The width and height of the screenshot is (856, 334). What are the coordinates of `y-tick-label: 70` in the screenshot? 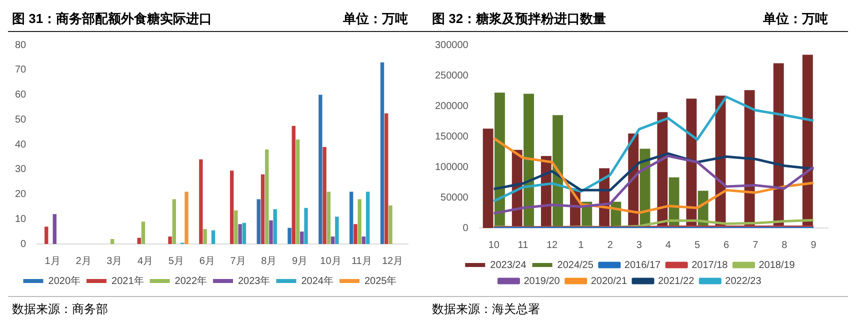 It's located at (21, 70).